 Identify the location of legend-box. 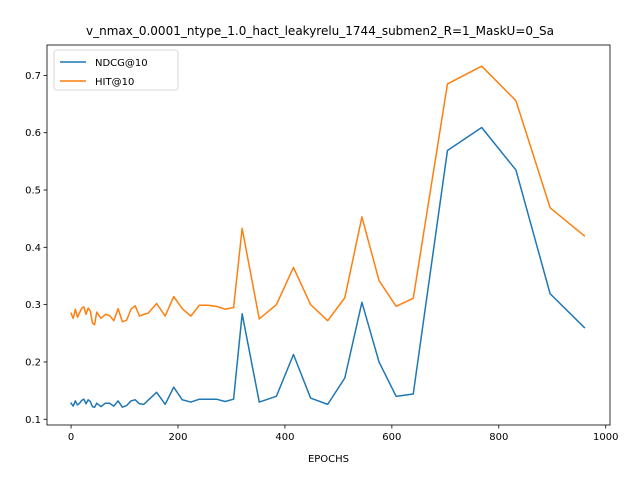
(116, 70).